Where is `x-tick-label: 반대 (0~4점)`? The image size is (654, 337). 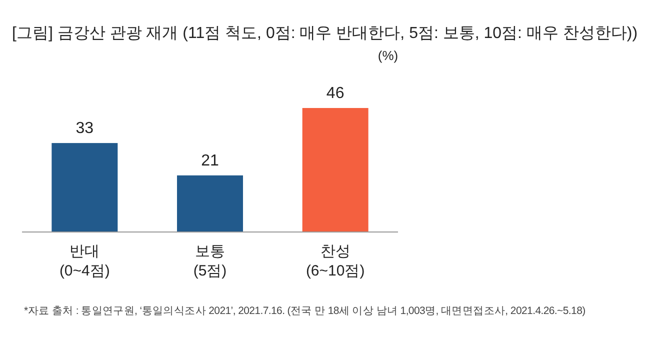
x-tick-label: 반대 (0~4점) is located at coordinates (84, 261).